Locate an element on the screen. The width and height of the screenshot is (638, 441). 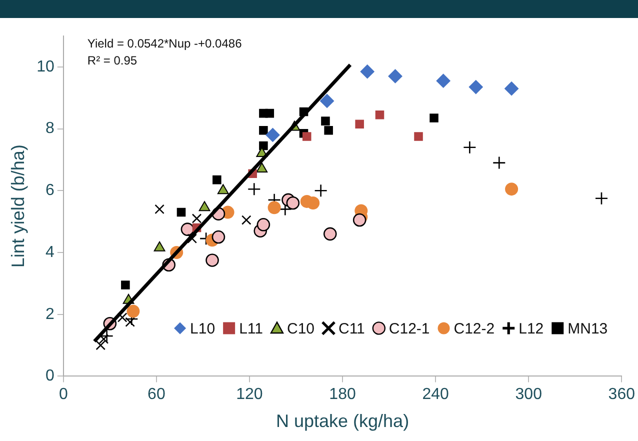
y-tick-label: 2 is located at coordinates (49, 314).